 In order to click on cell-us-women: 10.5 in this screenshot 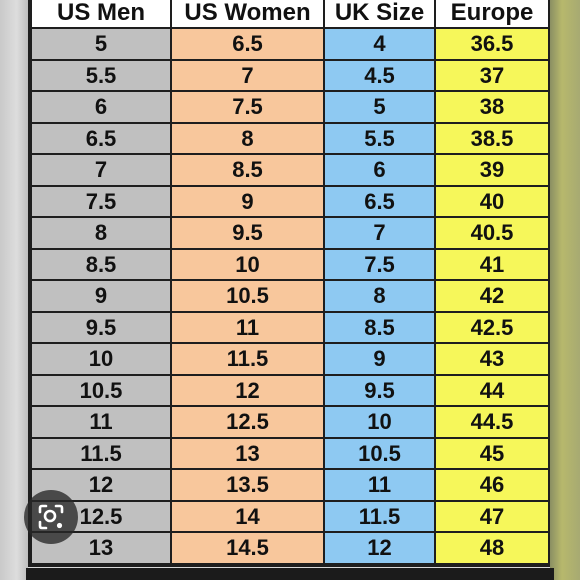, I will do `click(247, 296)`.